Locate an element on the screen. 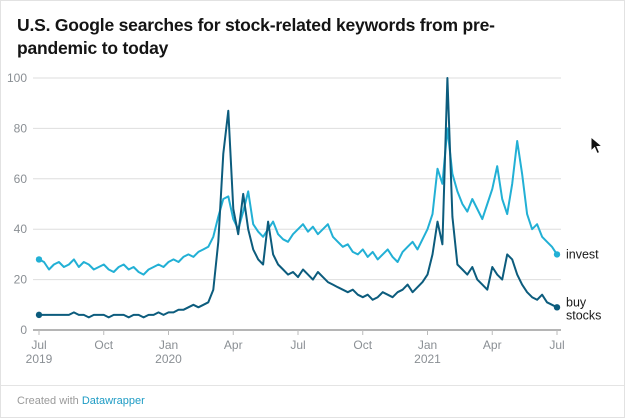 This screenshot has width=625, height=418. x-axis-year-label: 2019 is located at coordinates (39, 359).